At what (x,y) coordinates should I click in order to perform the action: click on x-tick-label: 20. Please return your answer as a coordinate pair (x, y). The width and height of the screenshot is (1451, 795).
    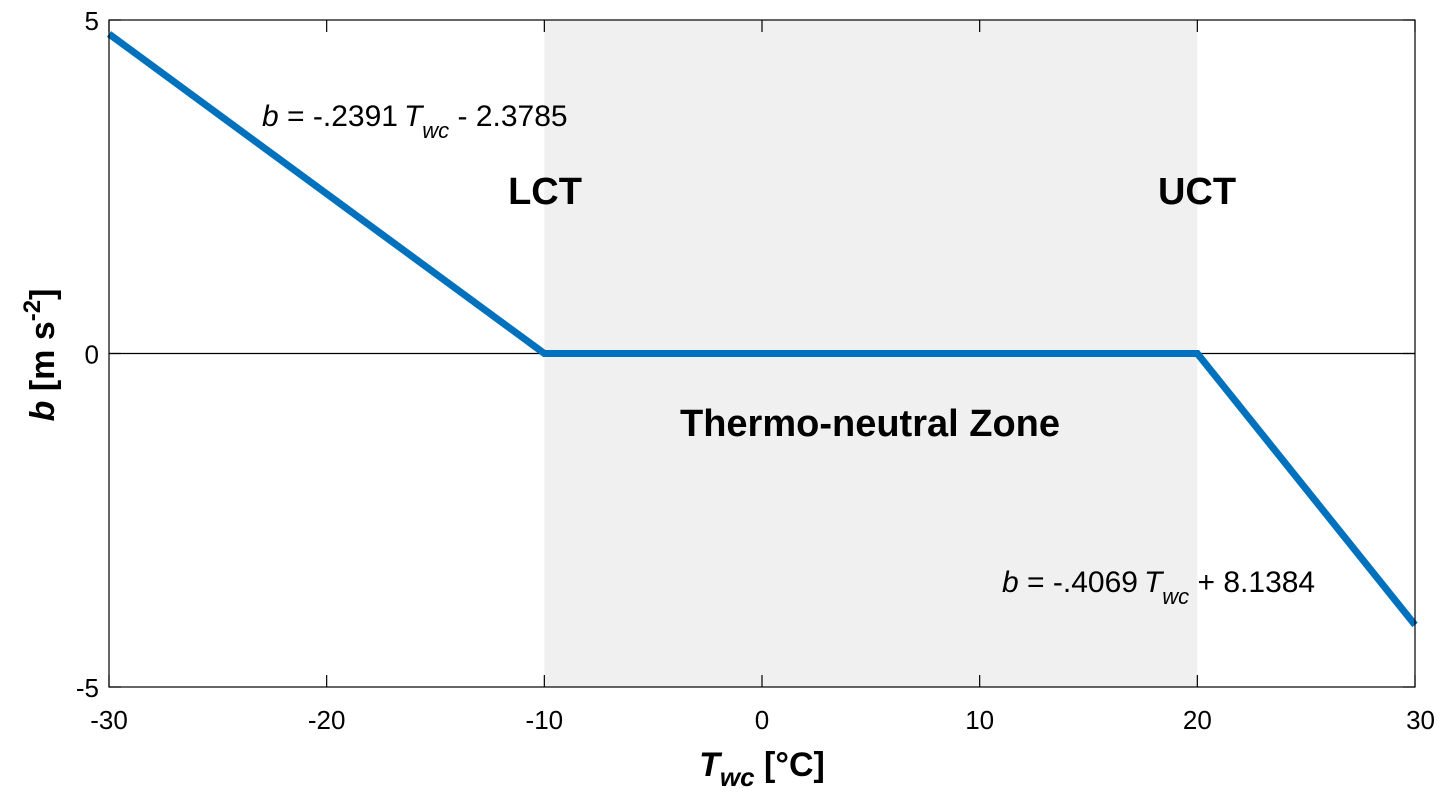
    Looking at the image, I should click on (1197, 720).